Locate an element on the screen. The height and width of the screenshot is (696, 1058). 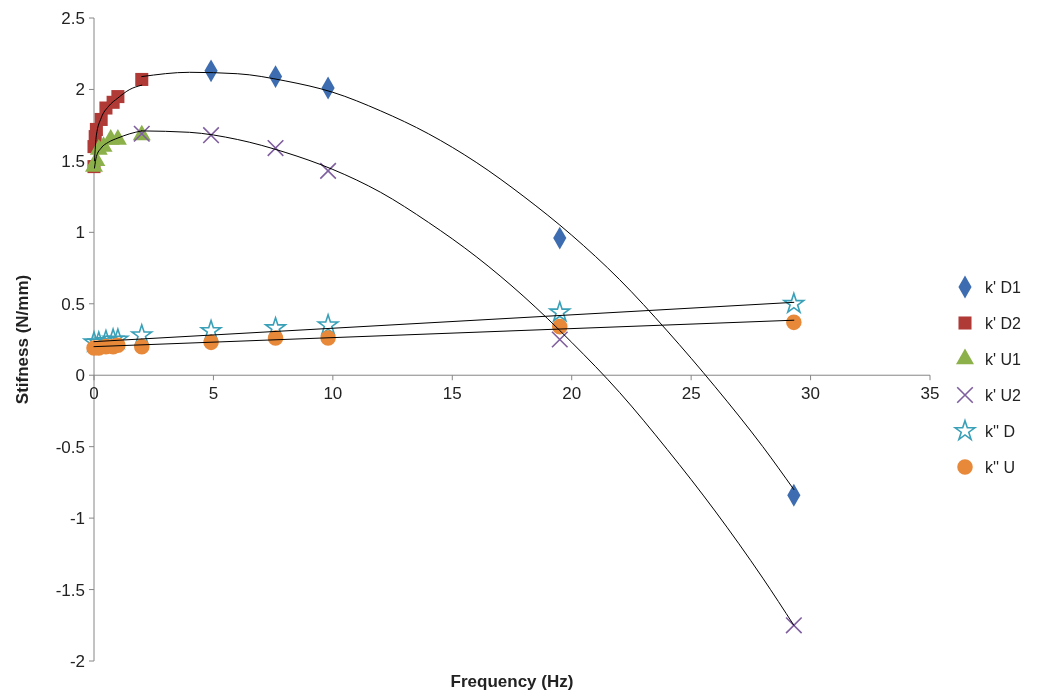
x-tick-label: 20 is located at coordinates (572, 394).